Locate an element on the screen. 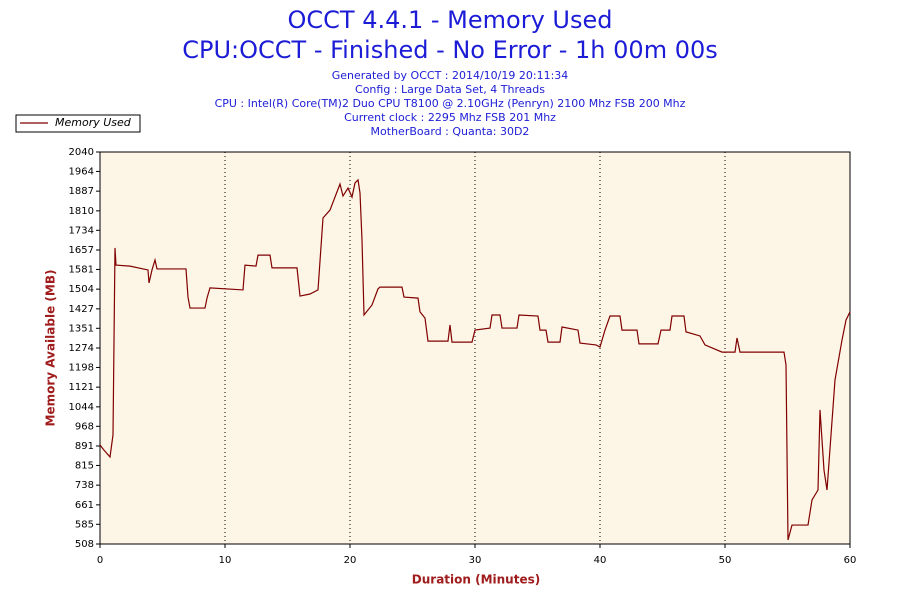 This screenshot has width=900, height=600. info-line: Config : Large Data Set, 4 Threads is located at coordinates (450, 89).